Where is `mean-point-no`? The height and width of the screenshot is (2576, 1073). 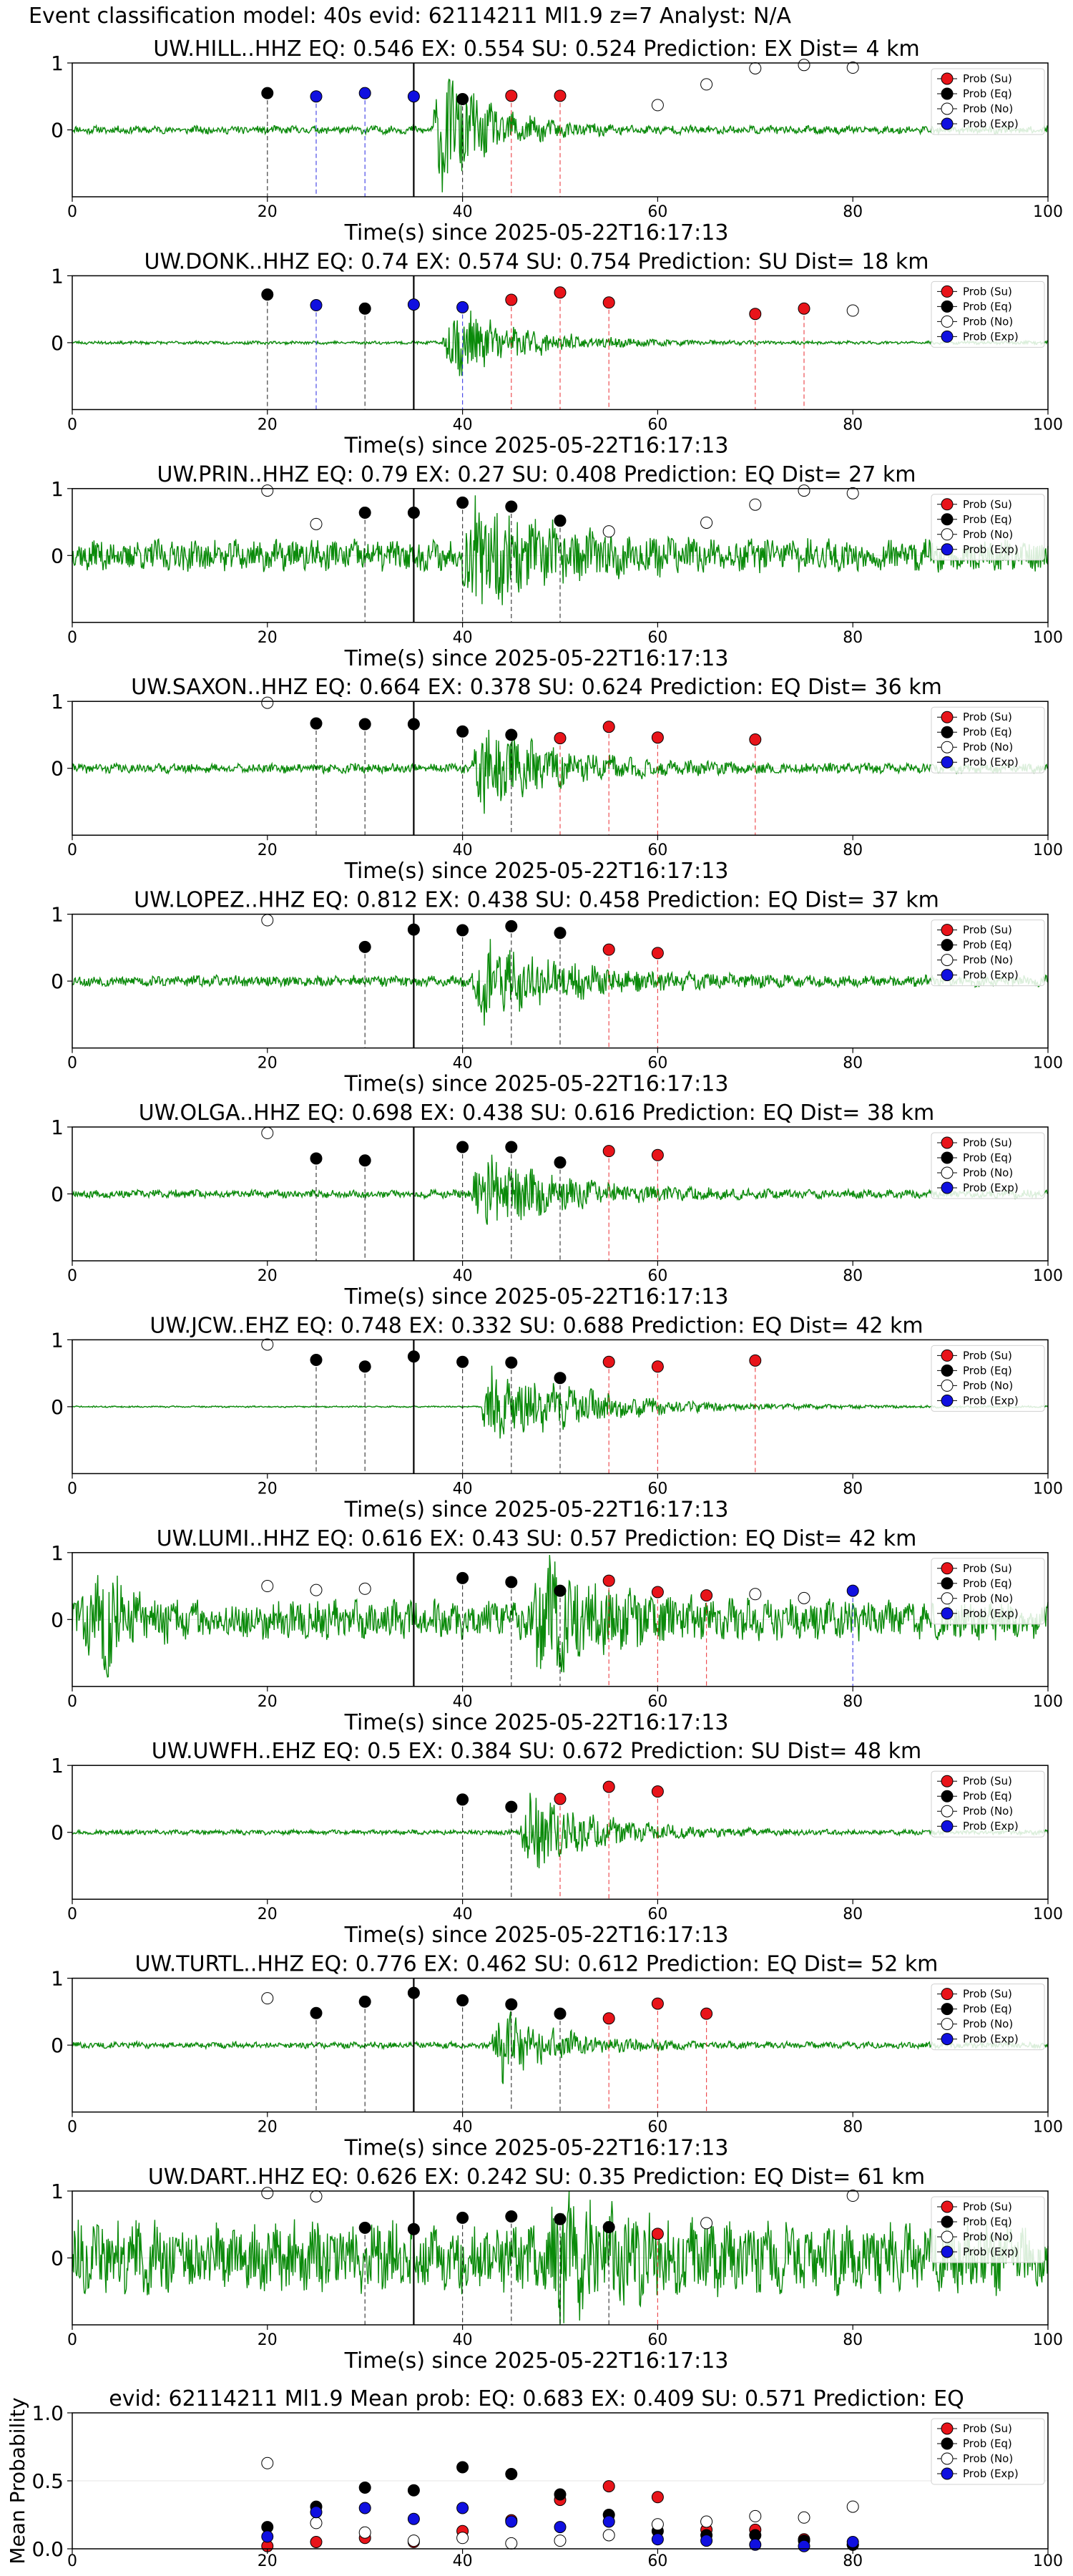
mean-point-no is located at coordinates (316, 2523).